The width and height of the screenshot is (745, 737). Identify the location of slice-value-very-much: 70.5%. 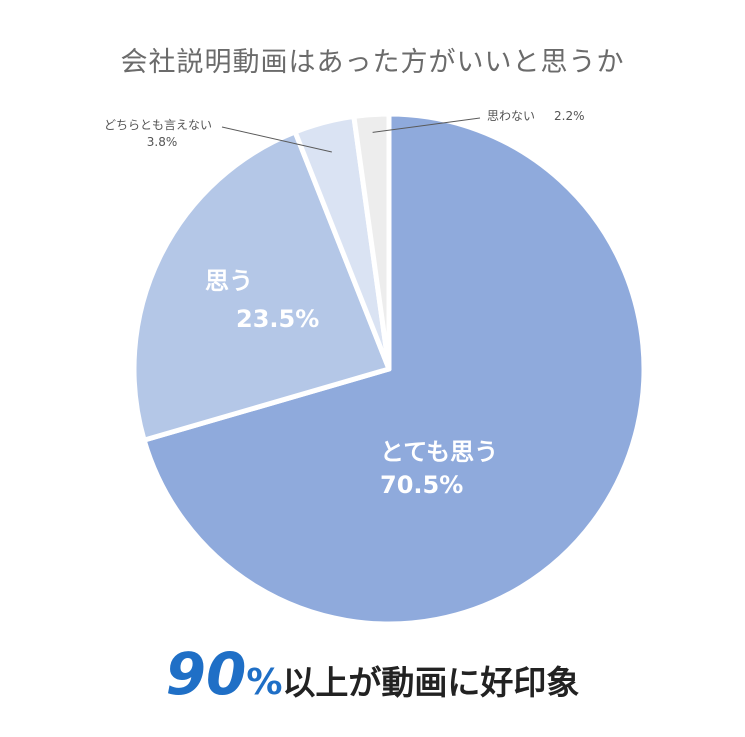
(421, 485).